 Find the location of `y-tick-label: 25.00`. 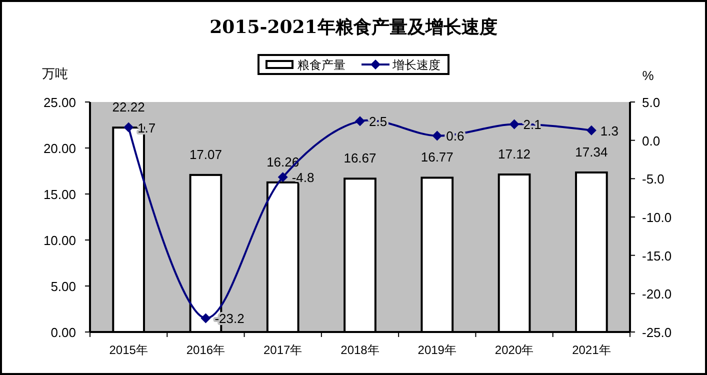

y-tick-label: 25.00 is located at coordinates (59, 102).